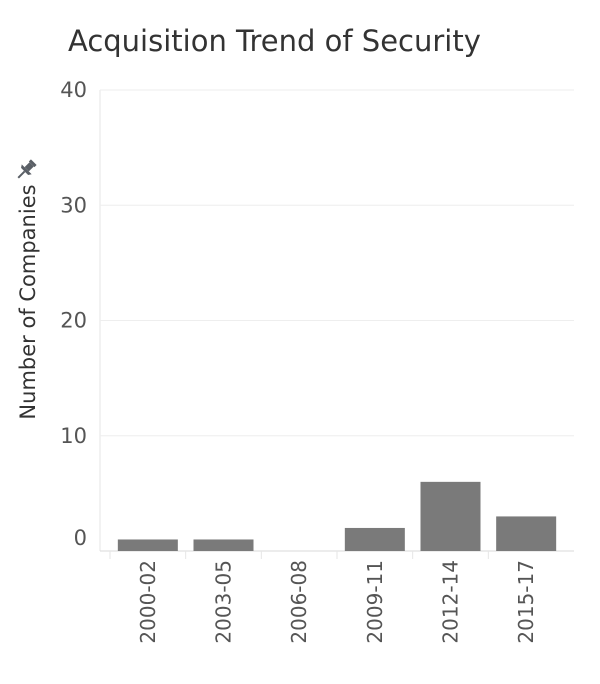  What do you see at coordinates (73, 436) in the screenshot?
I see `y-tick-label: 10` at bounding box center [73, 436].